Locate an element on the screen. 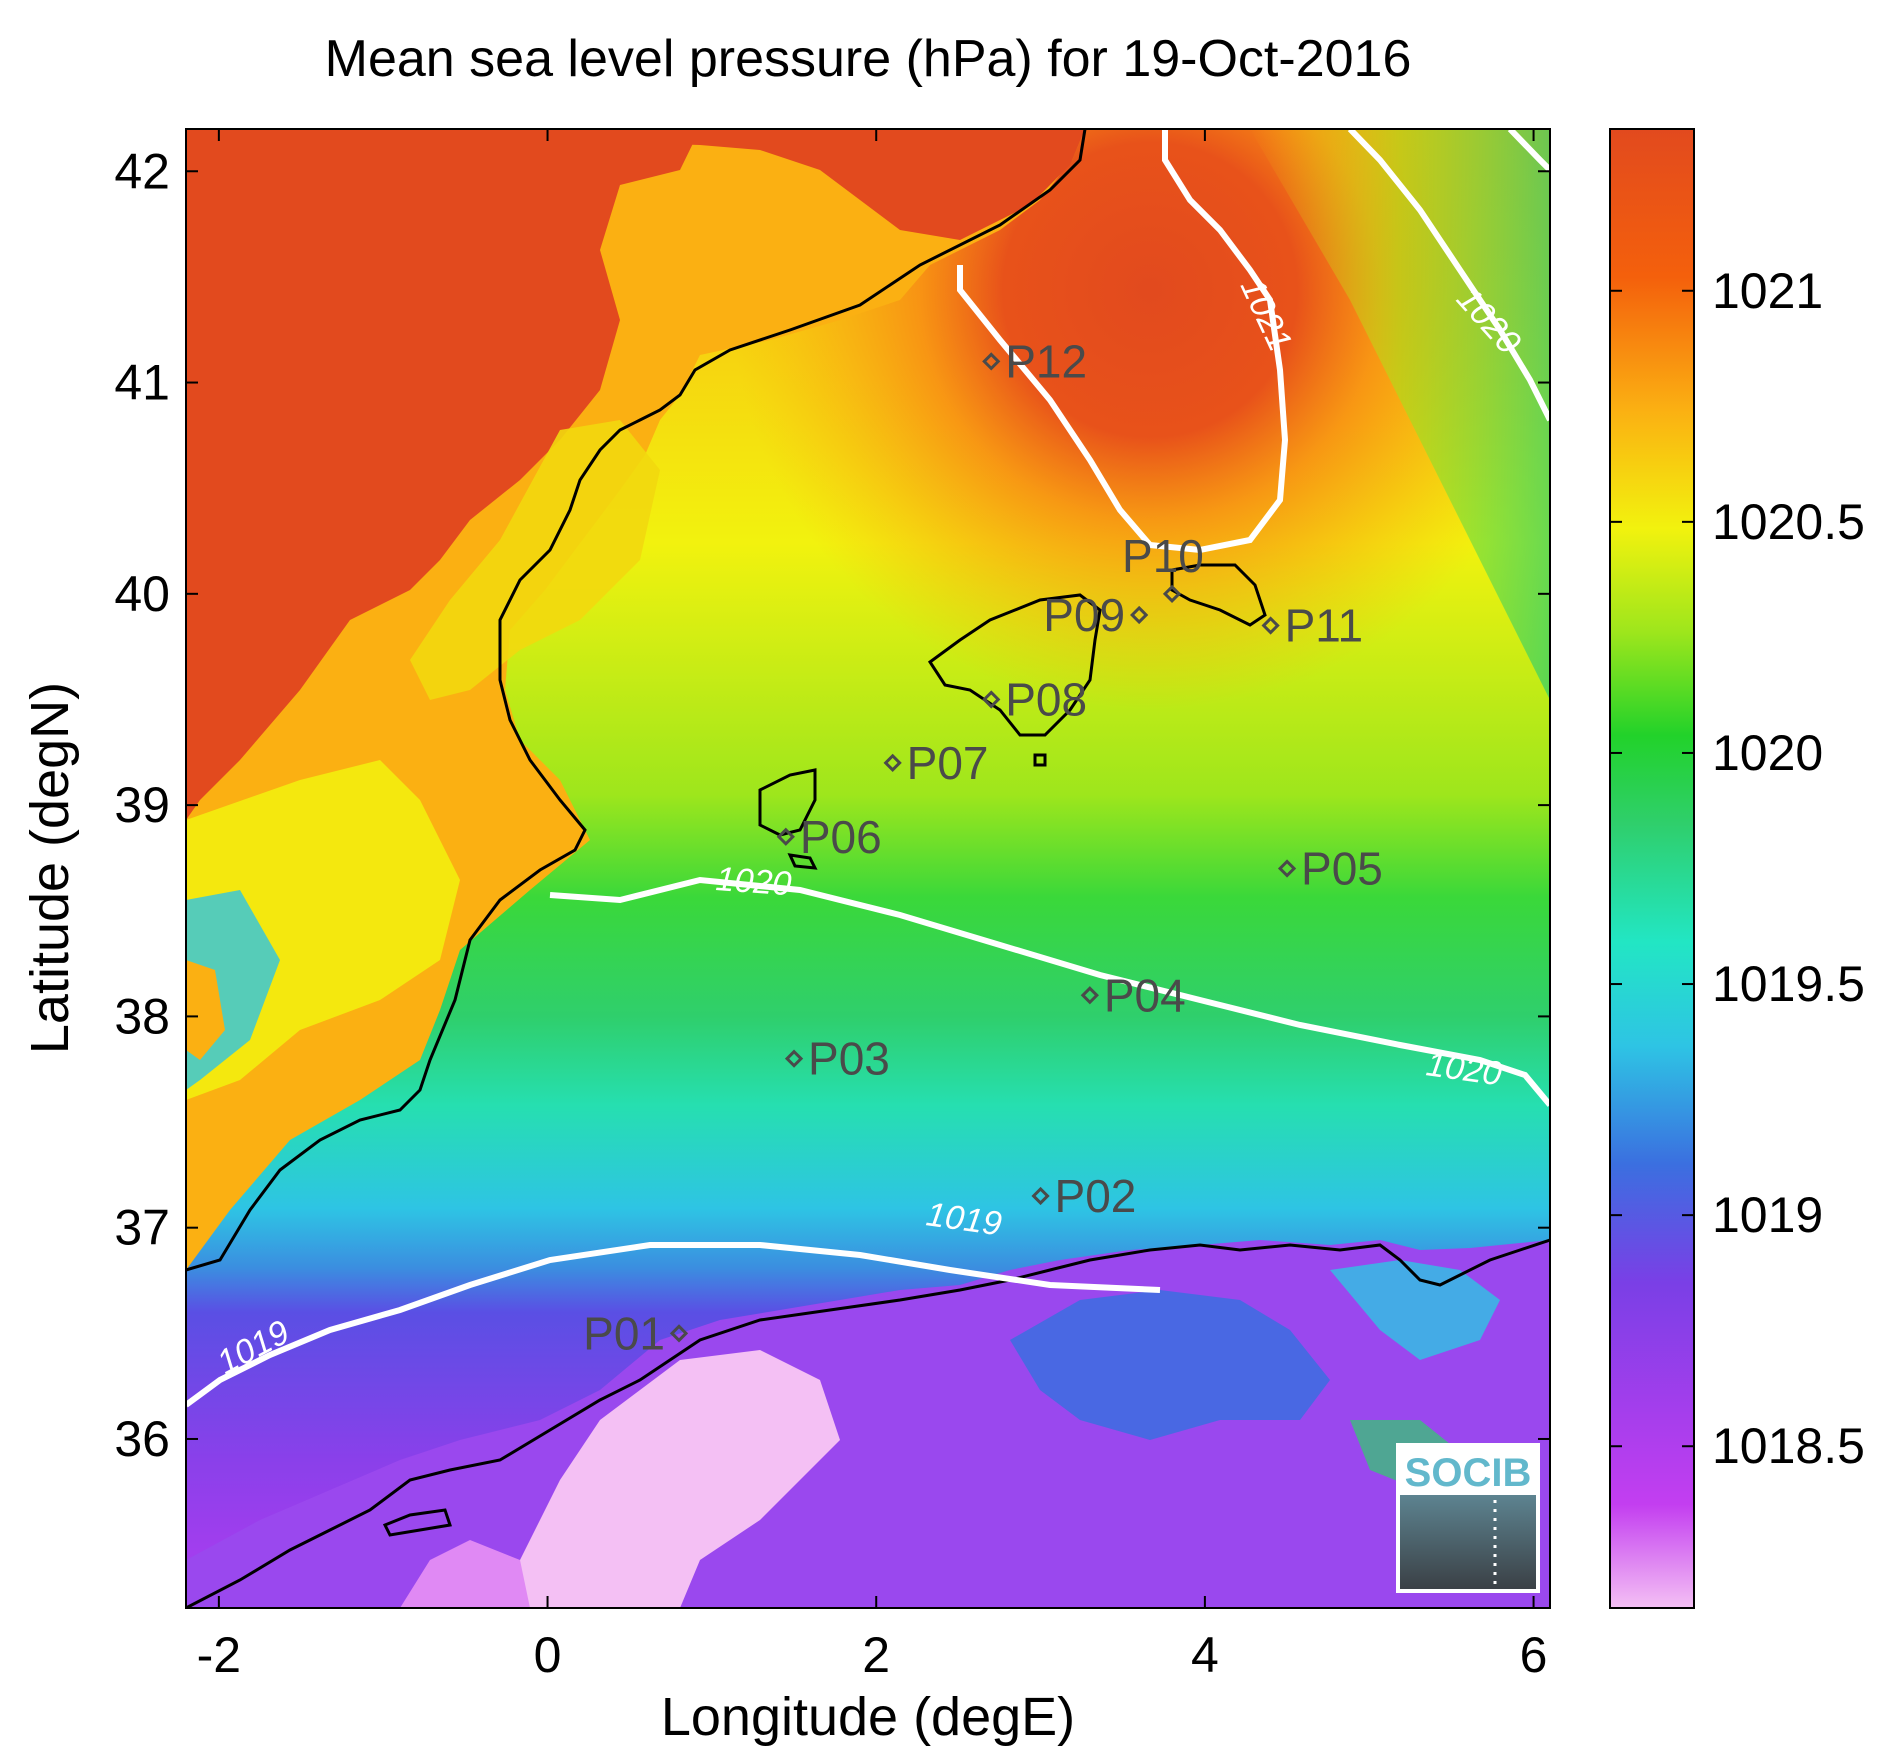  station-p05: P05 is located at coordinates (1330, 869).